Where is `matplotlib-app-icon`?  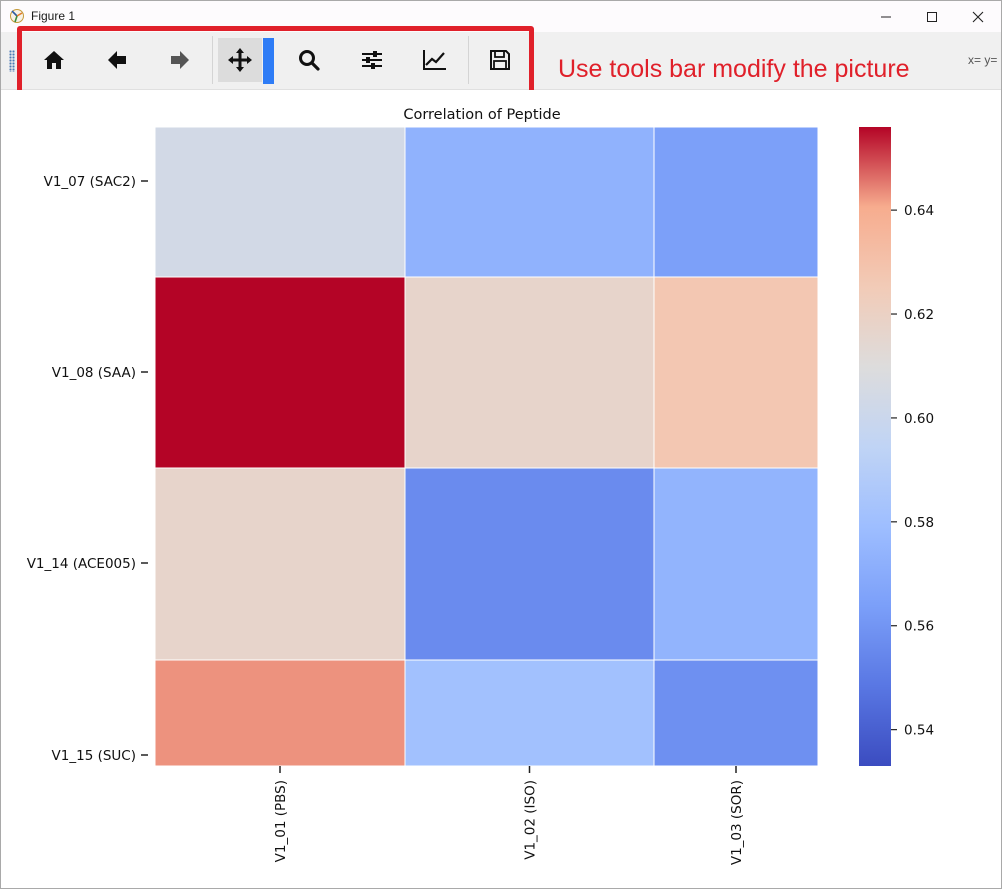 matplotlib-app-icon is located at coordinates (17, 16).